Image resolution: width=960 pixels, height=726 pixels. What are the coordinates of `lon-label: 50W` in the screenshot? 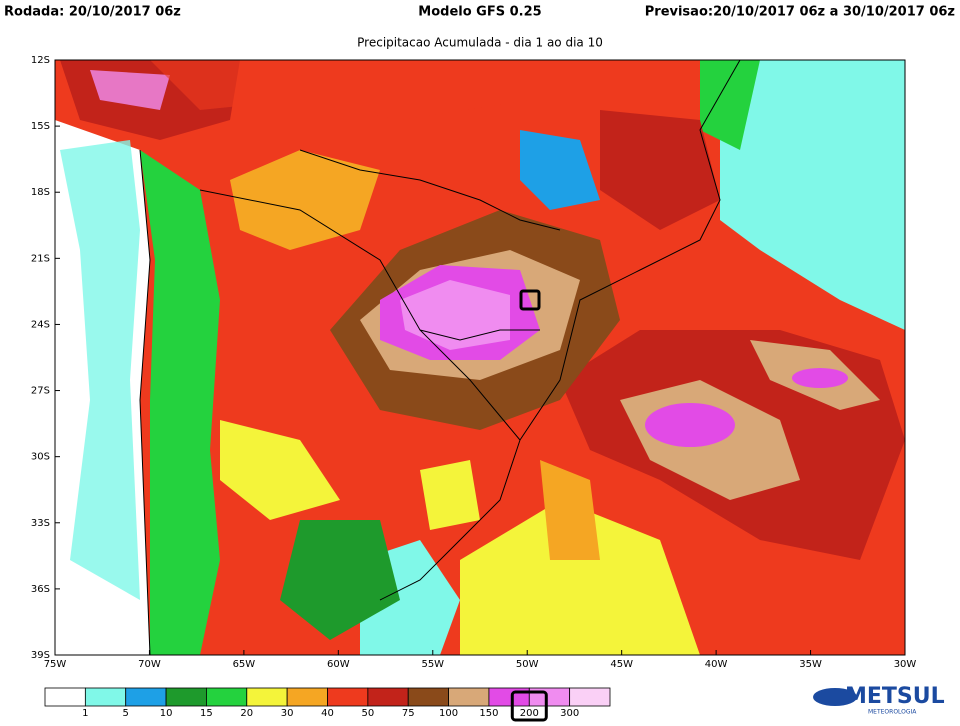 It's located at (527, 664).